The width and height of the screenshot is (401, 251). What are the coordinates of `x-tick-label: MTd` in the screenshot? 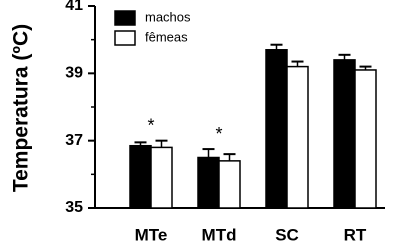 It's located at (219, 234).